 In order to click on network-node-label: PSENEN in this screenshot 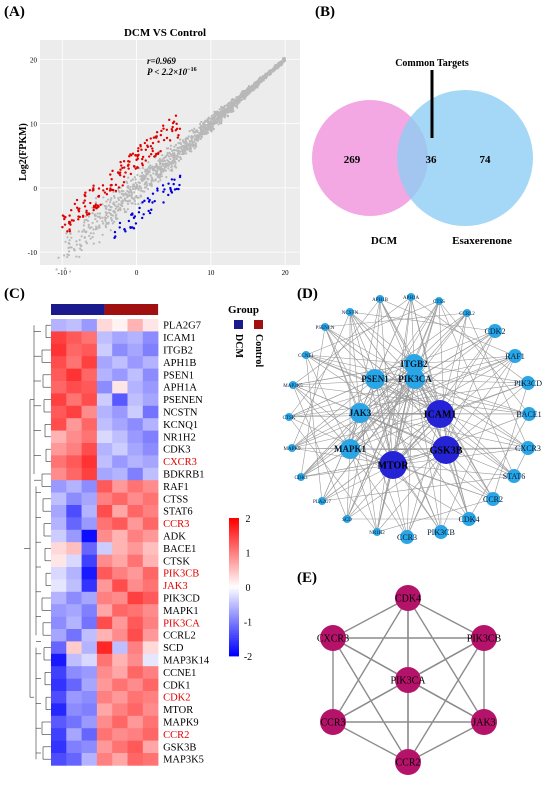, I will do `click(325, 328)`.